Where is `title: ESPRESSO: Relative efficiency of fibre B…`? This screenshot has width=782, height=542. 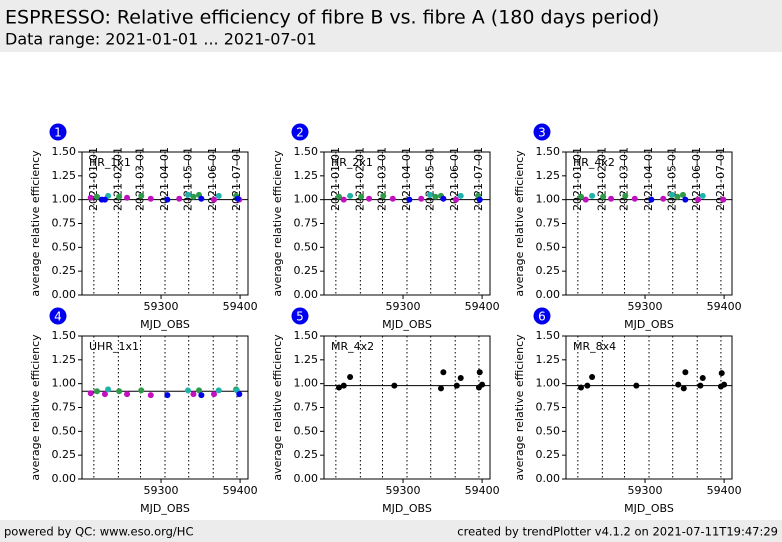 title: ESPRESSO: Relative efficiency of fibre B… is located at coordinates (332, 18).